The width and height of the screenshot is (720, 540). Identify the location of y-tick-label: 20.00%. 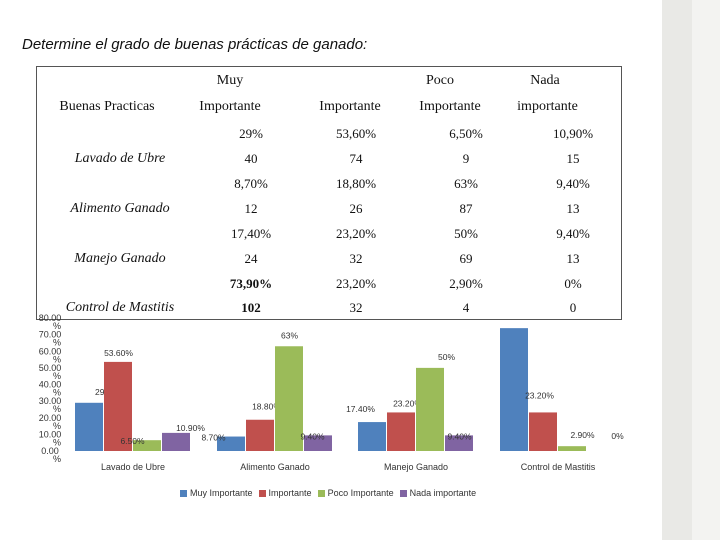
(50, 422).